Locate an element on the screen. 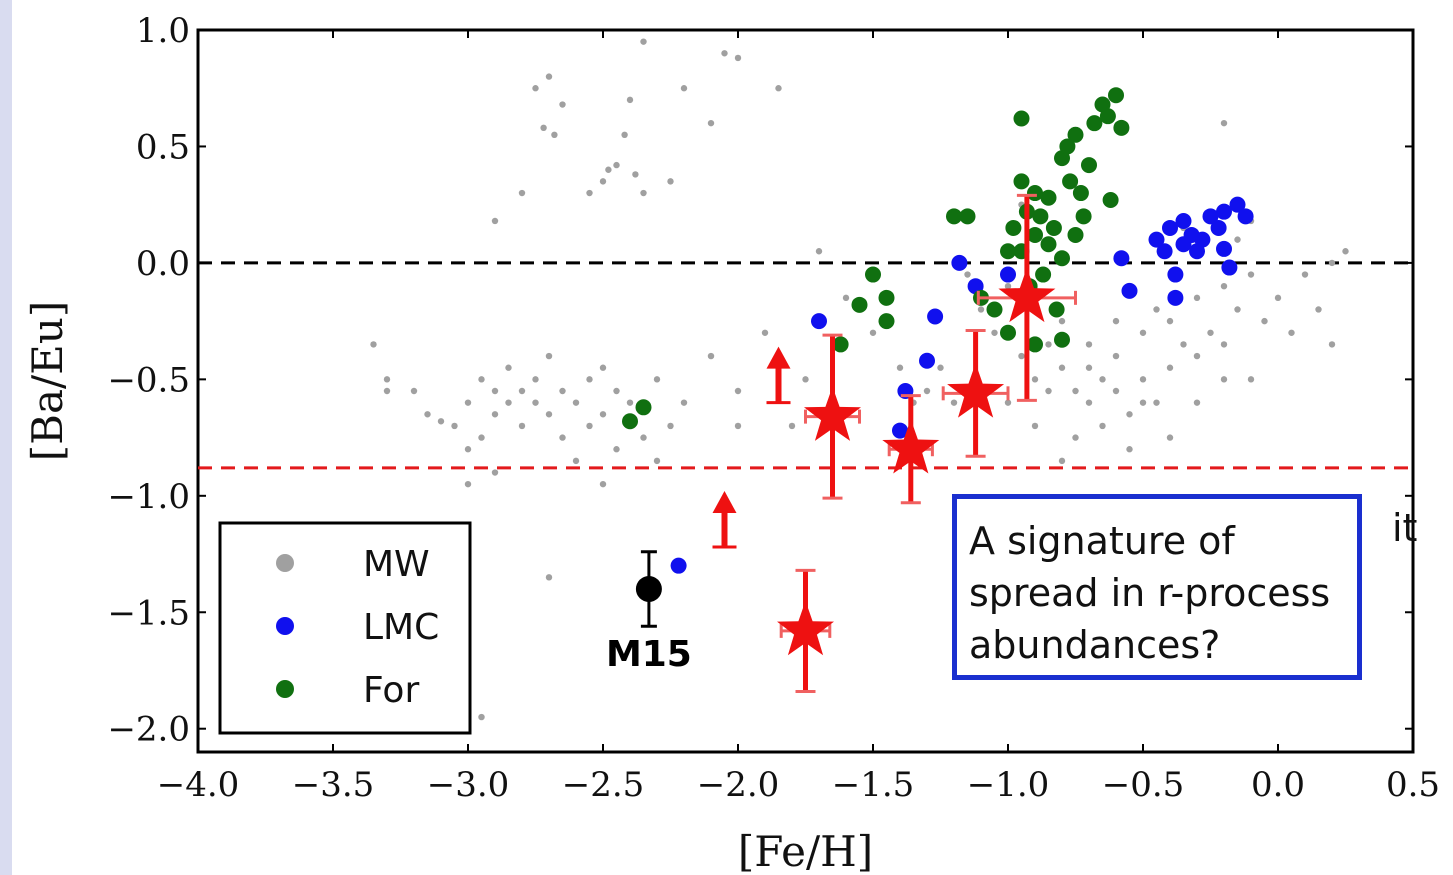 The height and width of the screenshot is (875, 1453). legend-label: LMC is located at coordinates (401, 627).